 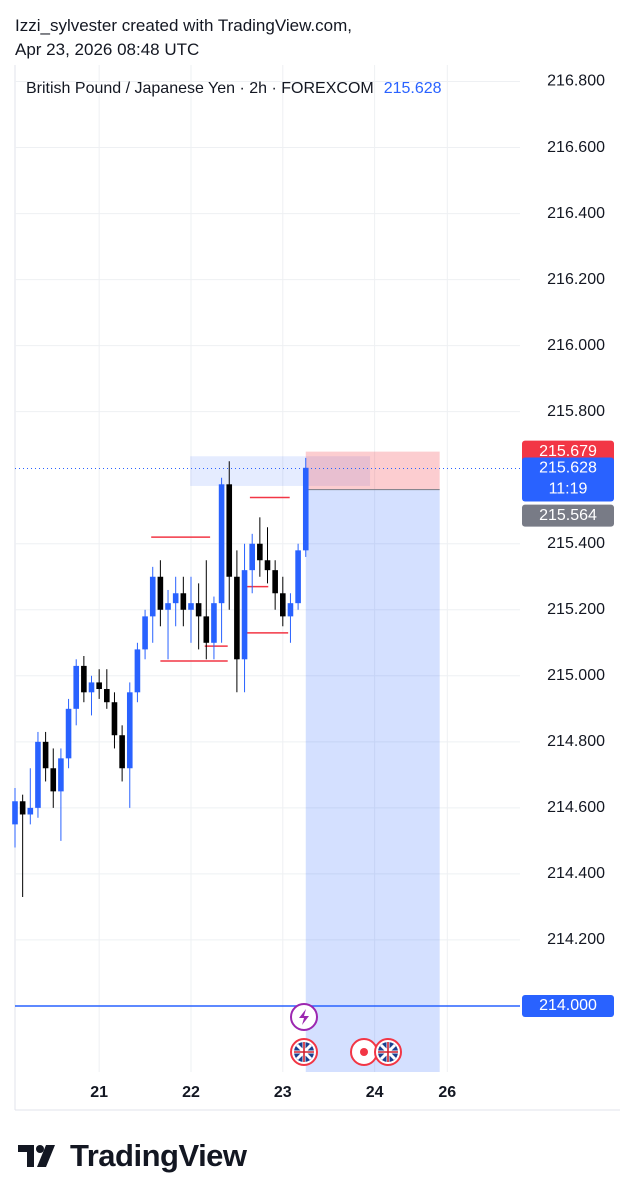 What do you see at coordinates (576, 675) in the screenshot?
I see `y-tick-label: 215.000` at bounding box center [576, 675].